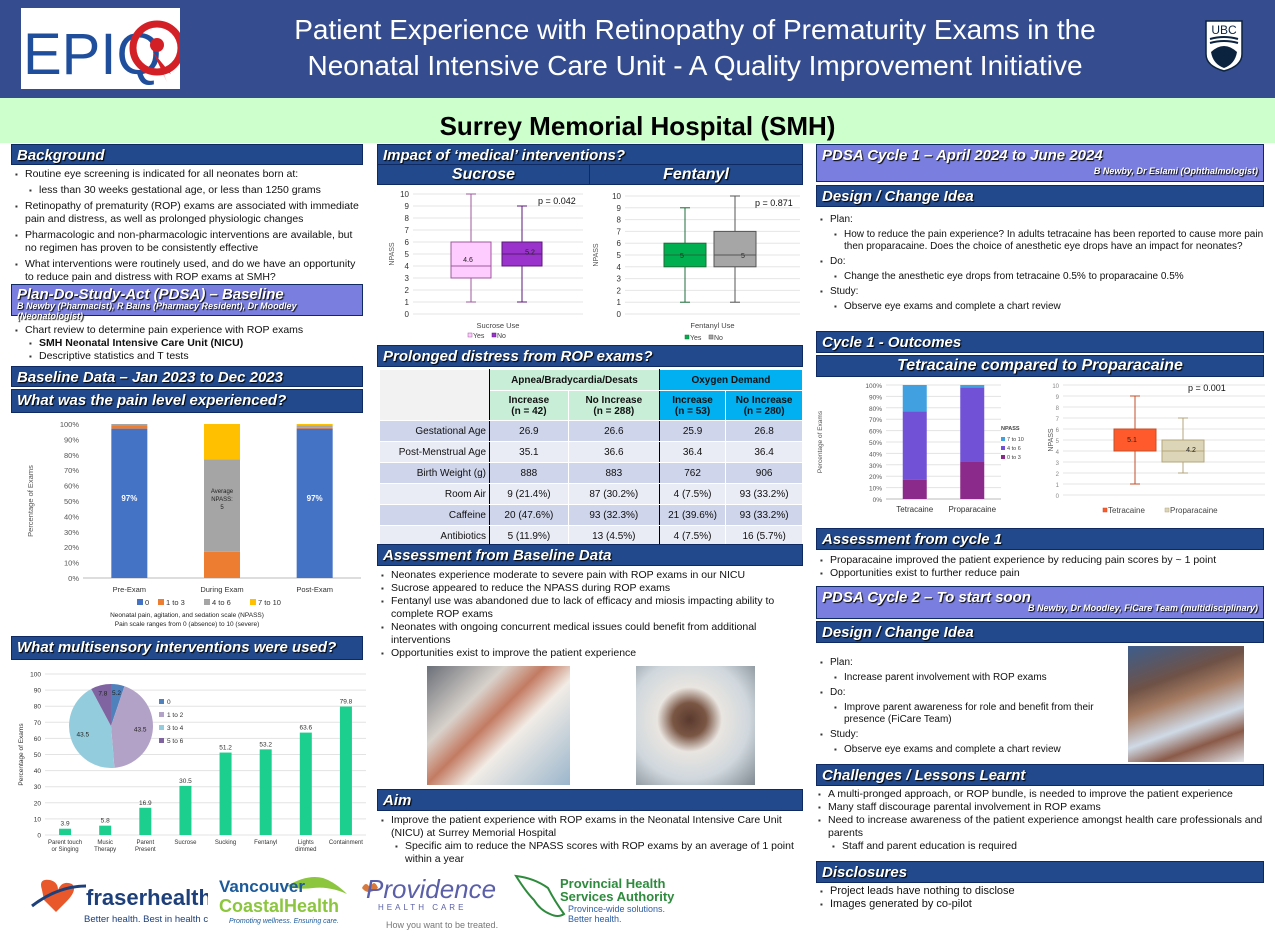 Image resolution: width=1275 pixels, height=952 pixels. I want to click on ubc-logo-text: UBC, so click(1224, 30).